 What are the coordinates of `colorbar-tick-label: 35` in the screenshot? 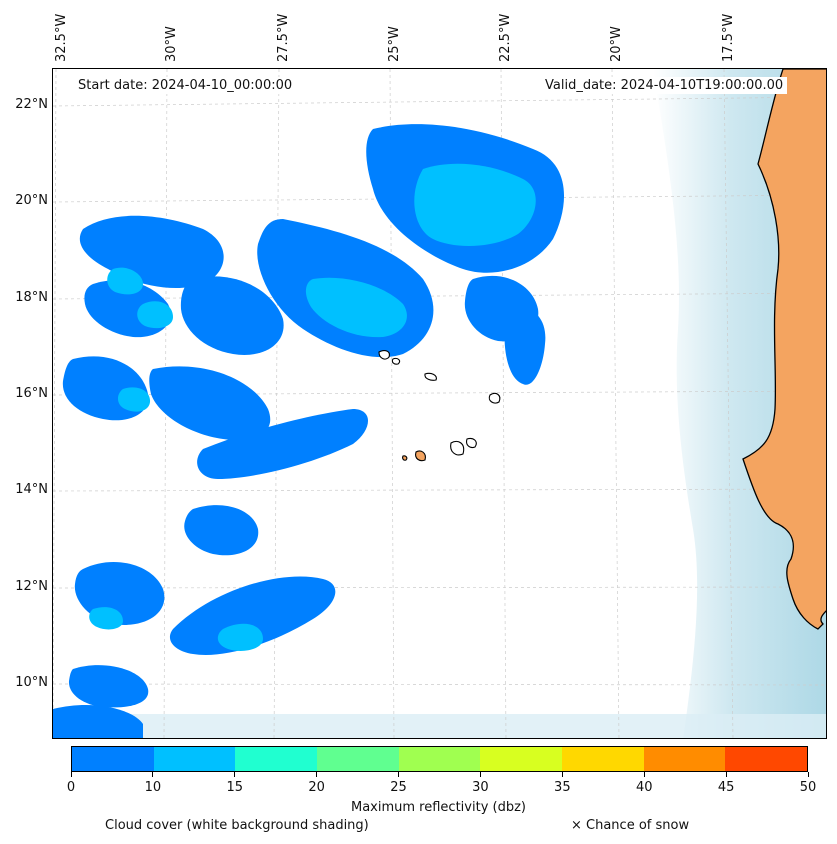 It's located at (562, 787).